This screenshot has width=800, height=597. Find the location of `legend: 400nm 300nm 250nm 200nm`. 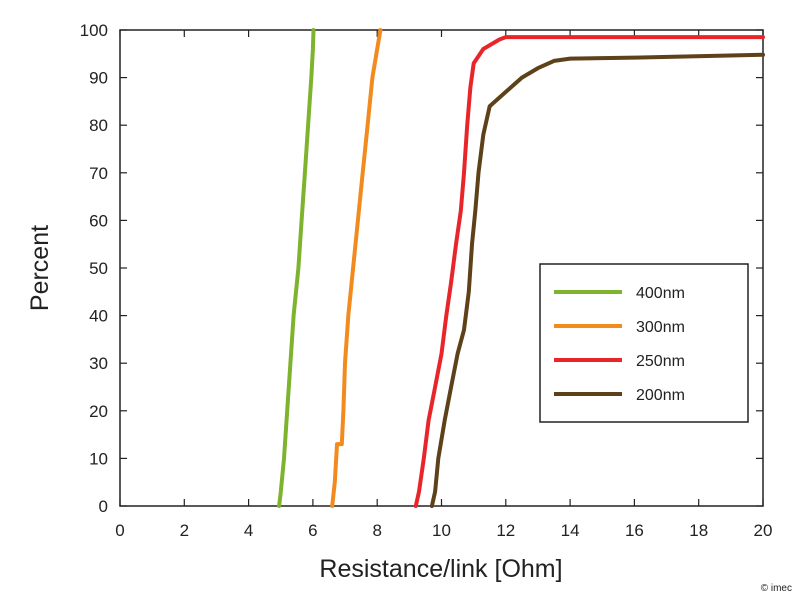

legend: 400nm 300nm 250nm 200nm is located at coordinates (644, 343).